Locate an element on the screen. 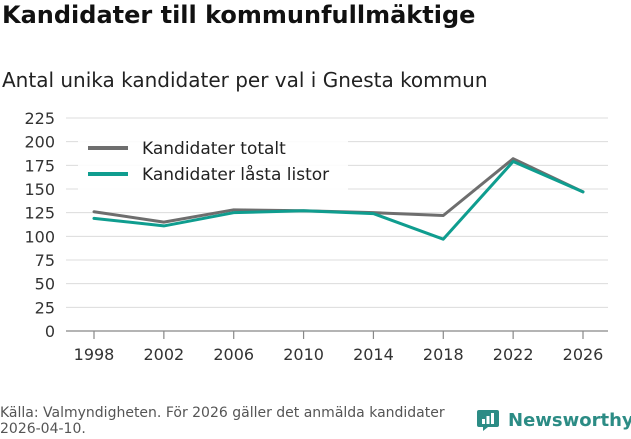 This screenshot has height=439, width=631. y-tick-label: 75 is located at coordinates (45, 260).